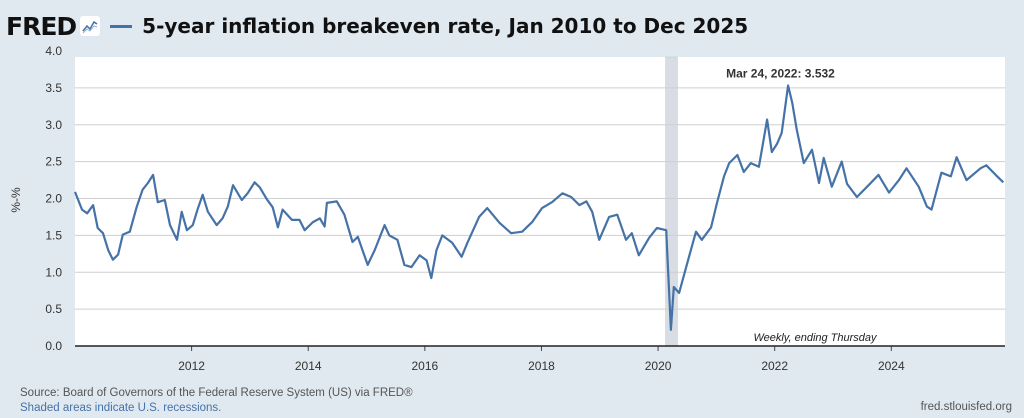  Describe the element at coordinates (53, 88) in the screenshot. I see `y-tick-label: 3.5` at that location.